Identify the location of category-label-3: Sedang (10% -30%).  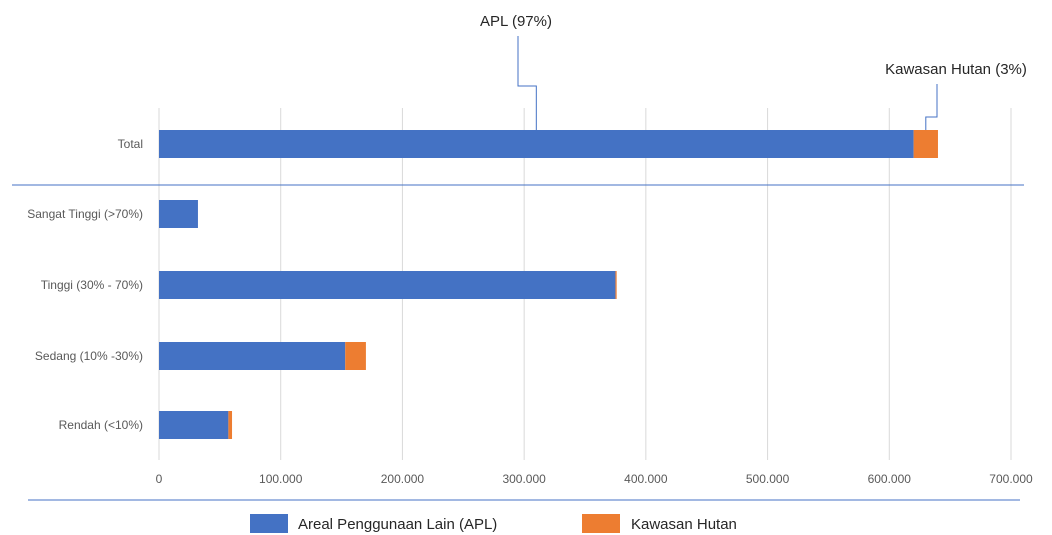
(89, 356).